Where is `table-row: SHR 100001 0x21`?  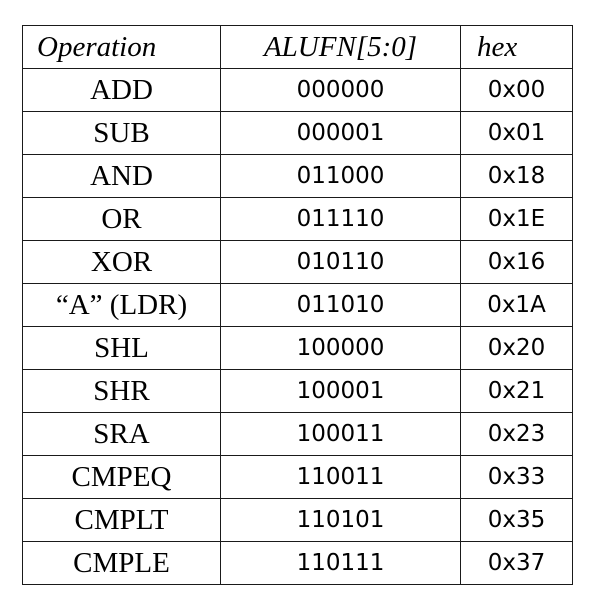 table-row: SHR 100001 0x21 is located at coordinates (297, 391).